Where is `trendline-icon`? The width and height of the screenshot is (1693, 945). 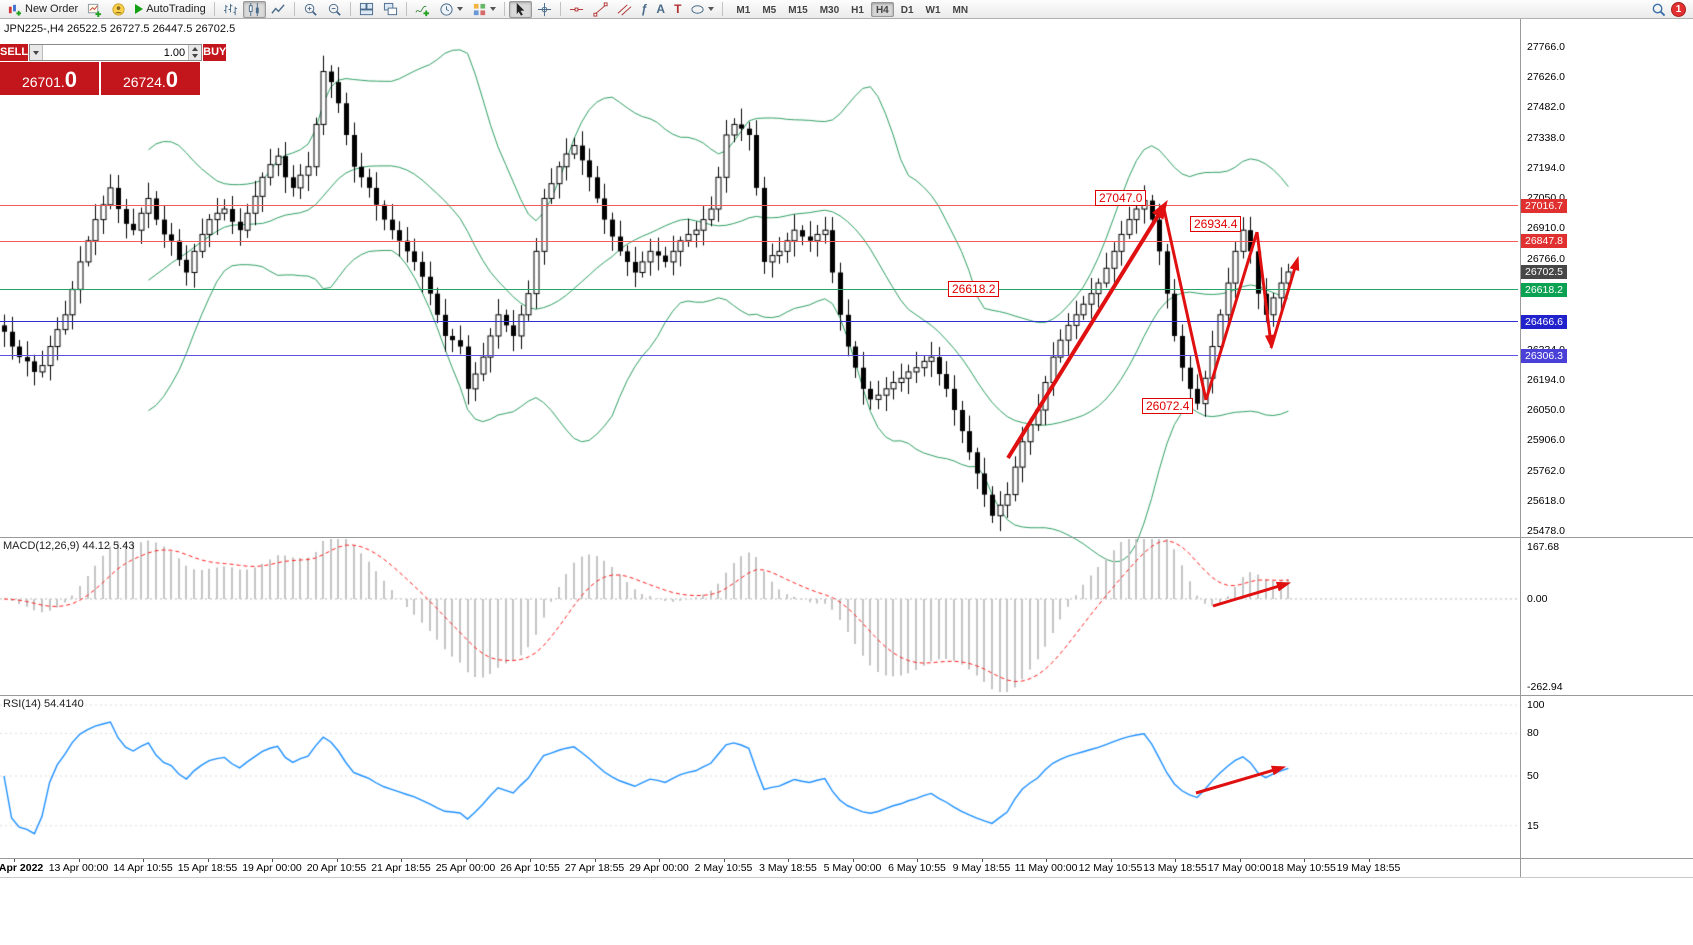
trendline-icon is located at coordinates (600, 9).